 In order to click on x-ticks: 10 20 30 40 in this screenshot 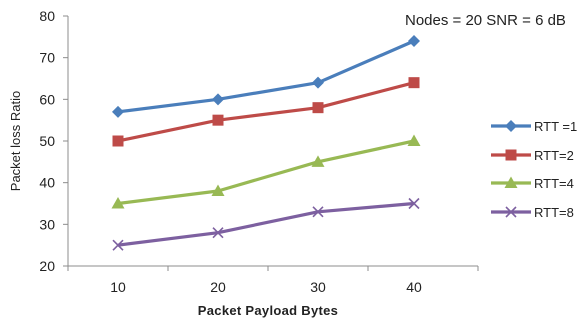, I will do `click(273, 280)`.